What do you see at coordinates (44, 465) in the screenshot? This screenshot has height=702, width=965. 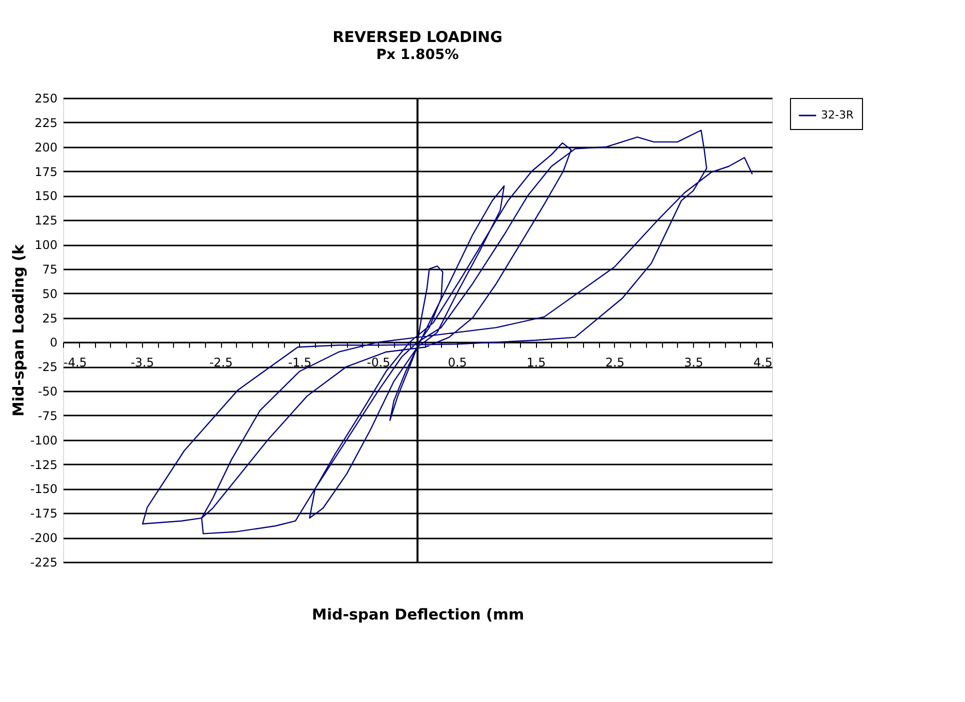 I see `y-tick-label: -125` at bounding box center [44, 465].